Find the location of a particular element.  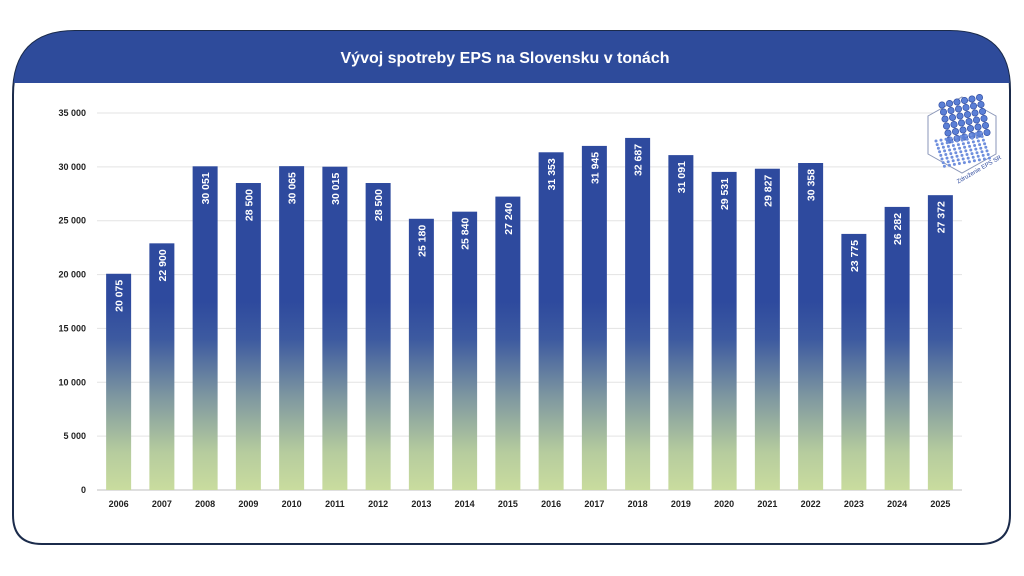

bar-2010 is located at coordinates (292, 328).